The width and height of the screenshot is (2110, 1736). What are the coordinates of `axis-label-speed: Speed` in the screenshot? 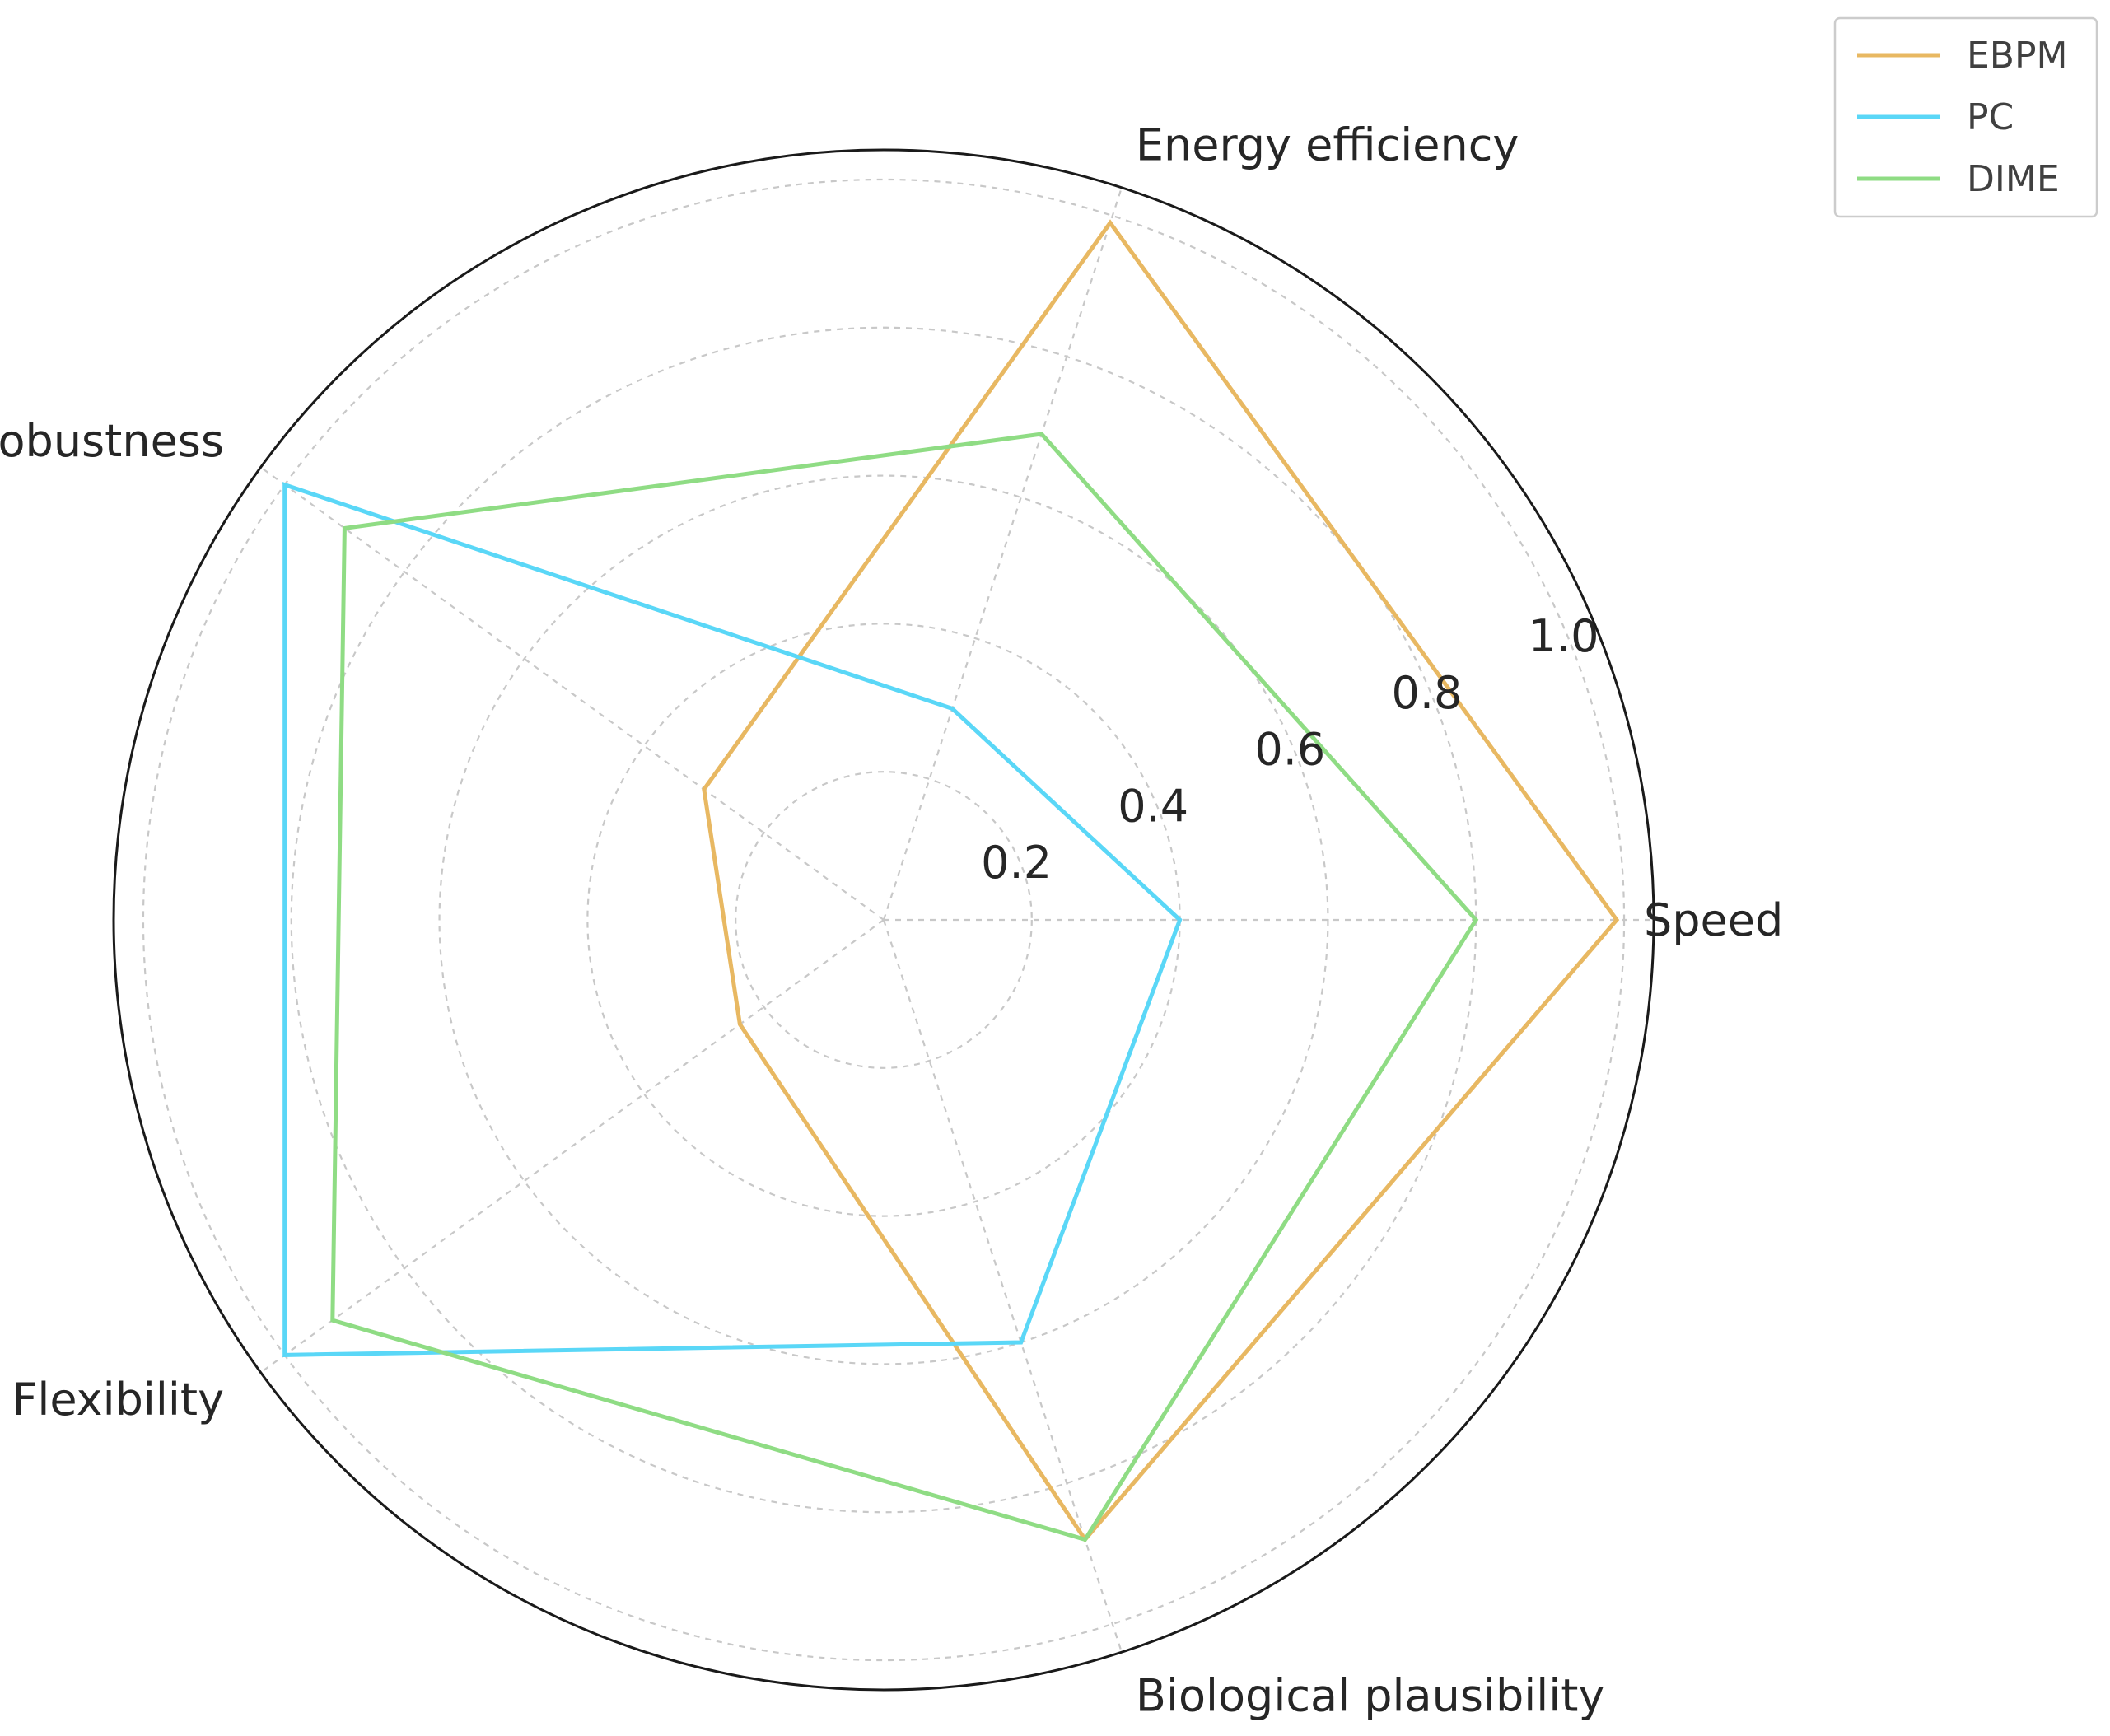 It's located at (1714, 920).